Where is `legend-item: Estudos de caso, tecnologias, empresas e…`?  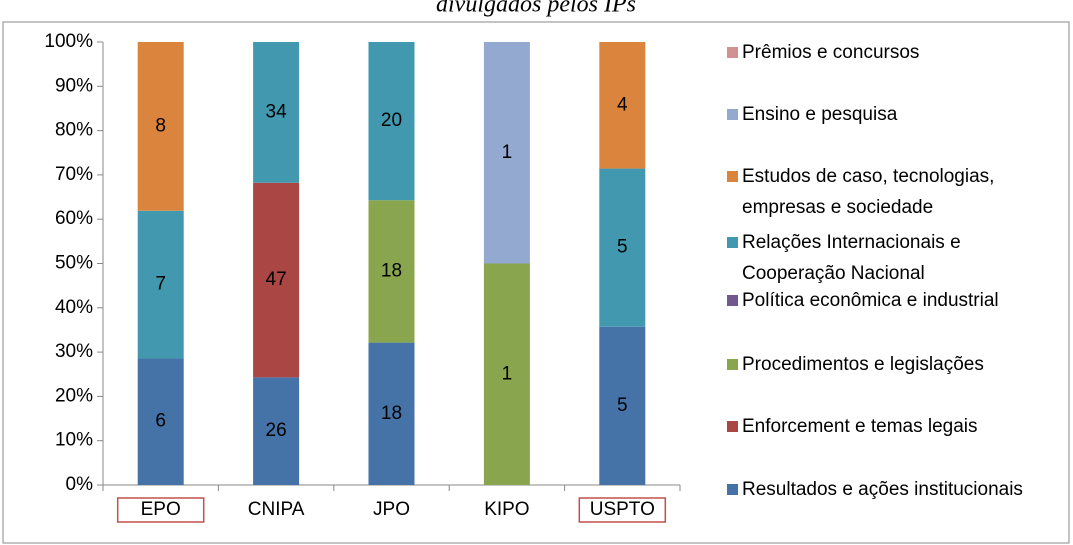
legend-item: Estudos de caso, tecnologias, empresas e… is located at coordinates (897, 192).